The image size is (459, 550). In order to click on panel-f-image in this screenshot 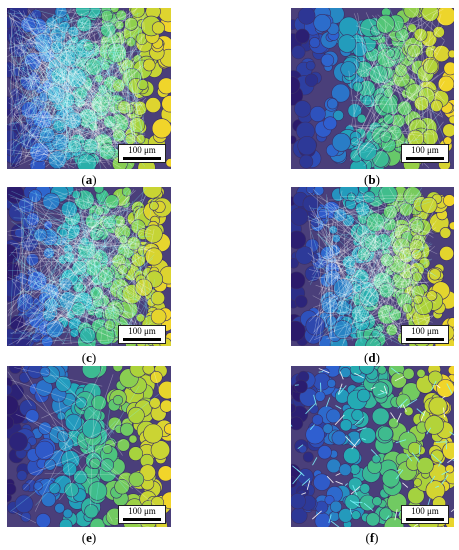, I will do `click(372, 446)`.